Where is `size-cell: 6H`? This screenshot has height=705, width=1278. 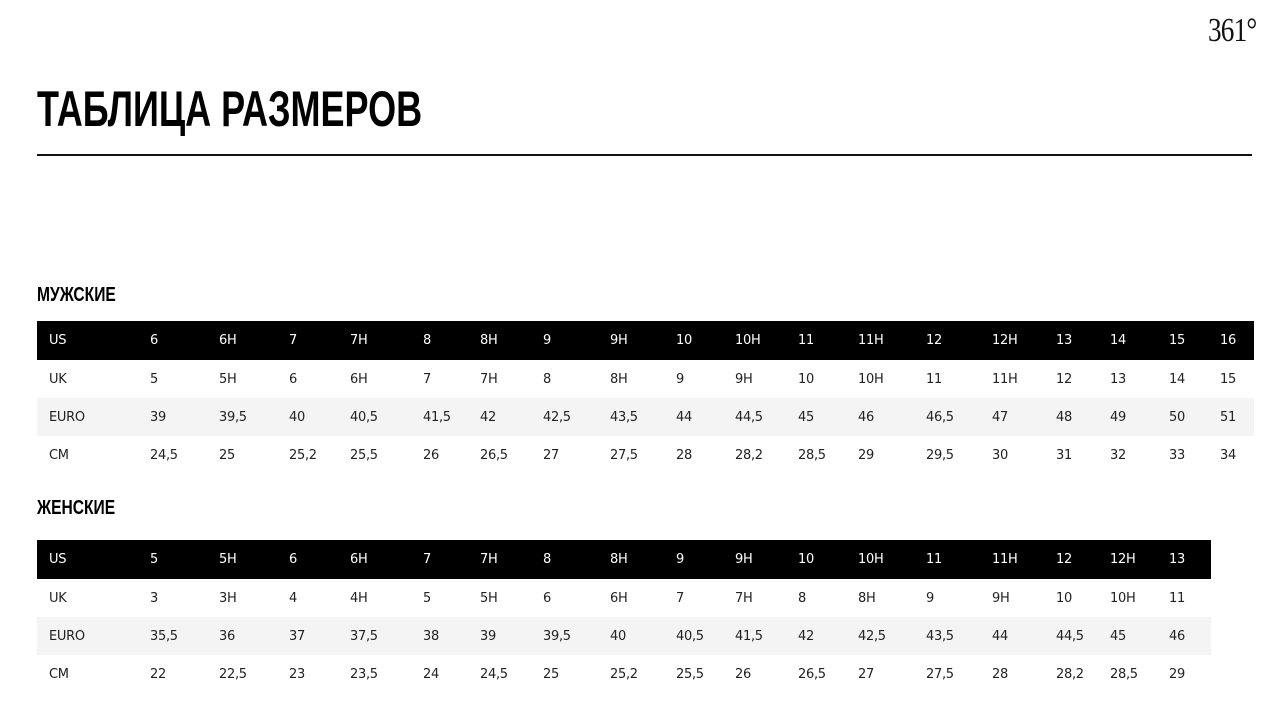
size-cell: 6H is located at coordinates (619, 598).